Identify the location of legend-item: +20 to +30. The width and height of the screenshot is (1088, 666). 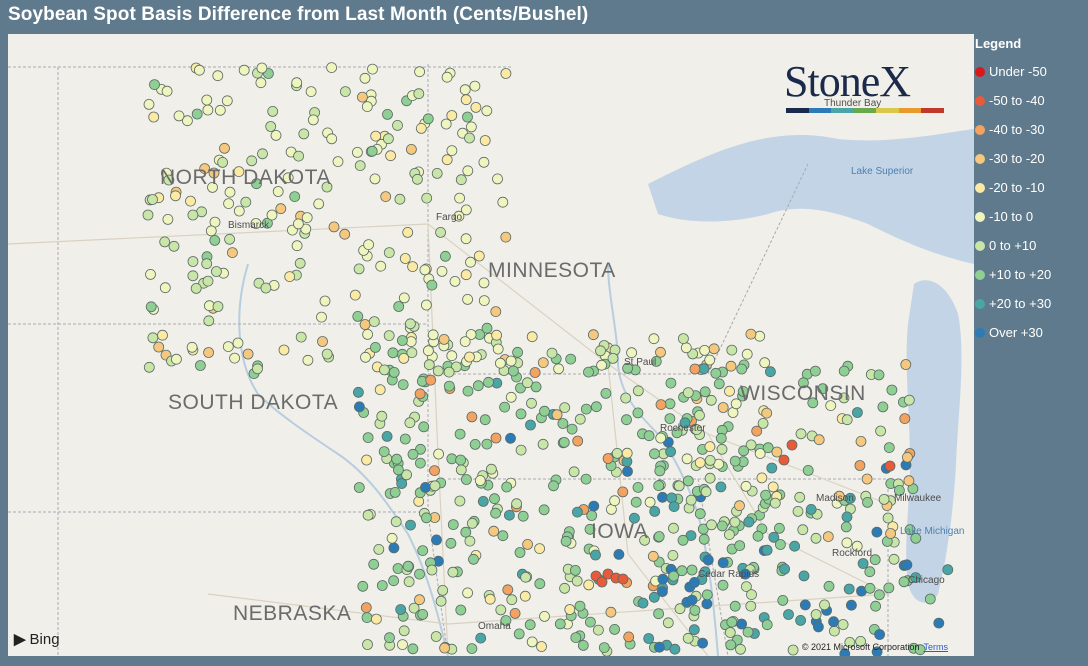
(1030, 303).